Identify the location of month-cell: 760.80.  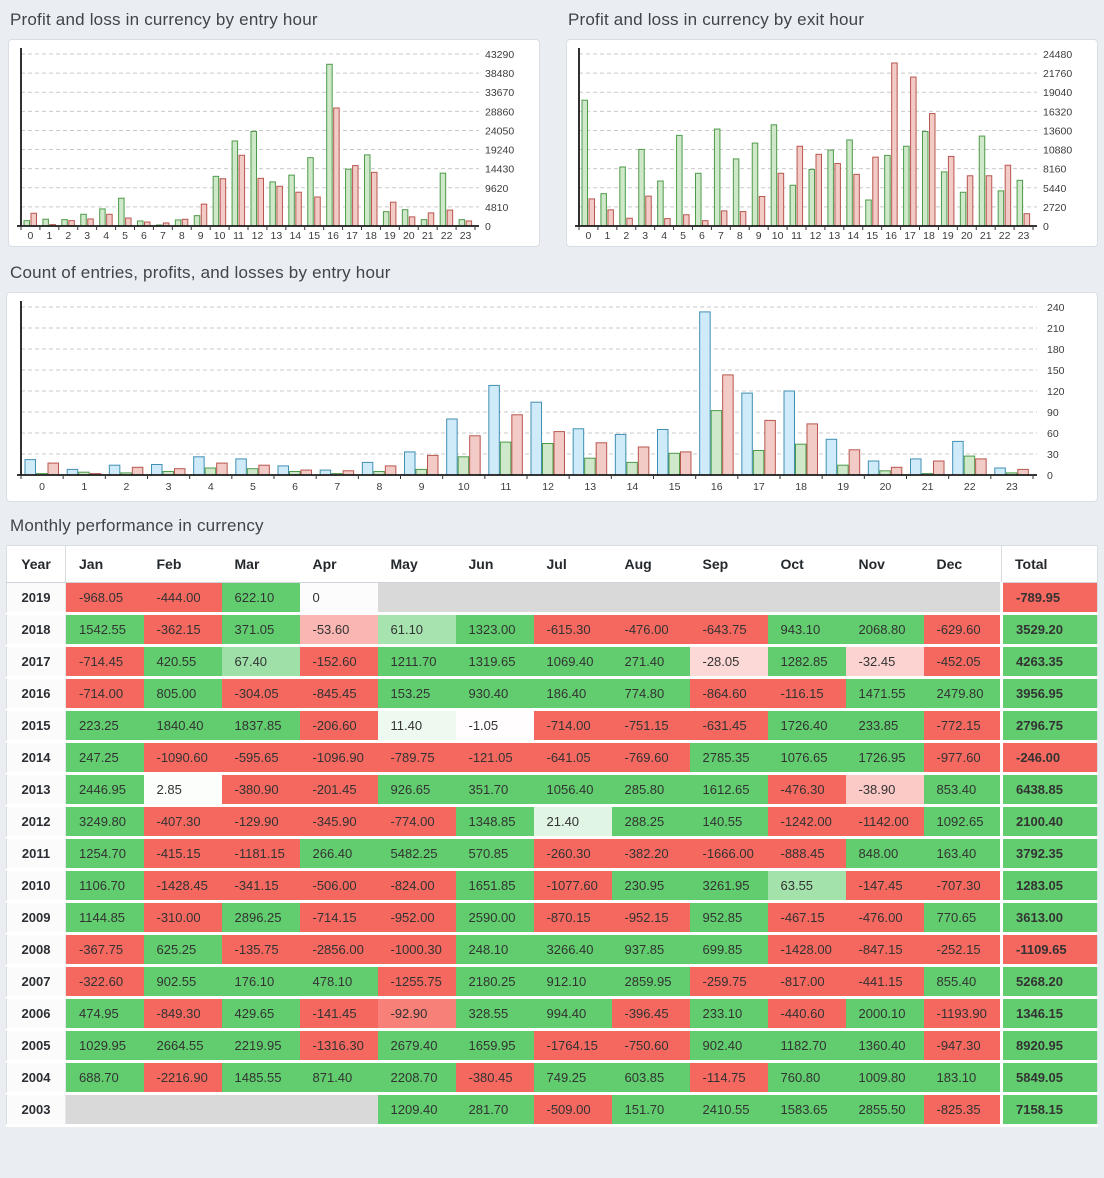
(806, 1078).